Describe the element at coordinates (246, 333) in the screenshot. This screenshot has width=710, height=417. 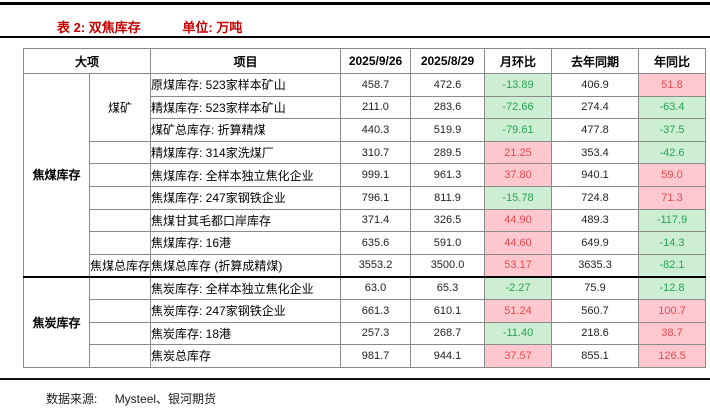
I see `cell-item: 焦炭库存: 18港` at that location.